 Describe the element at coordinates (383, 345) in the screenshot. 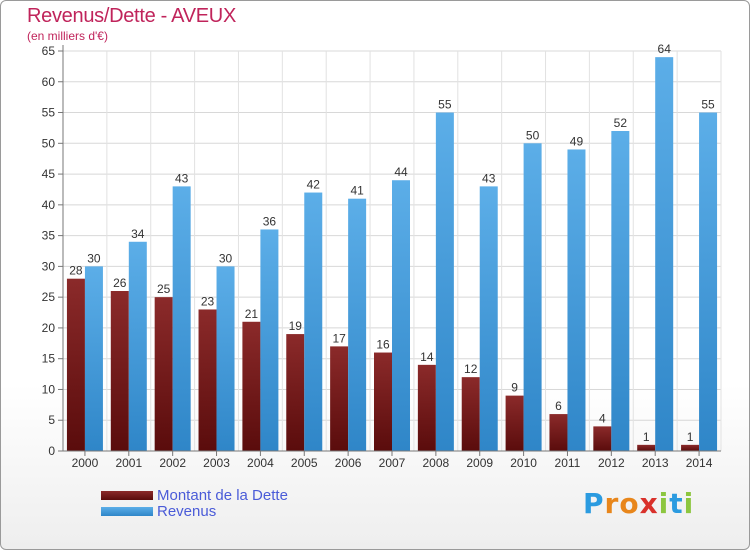

I see `label-debt-2007: 16` at that location.